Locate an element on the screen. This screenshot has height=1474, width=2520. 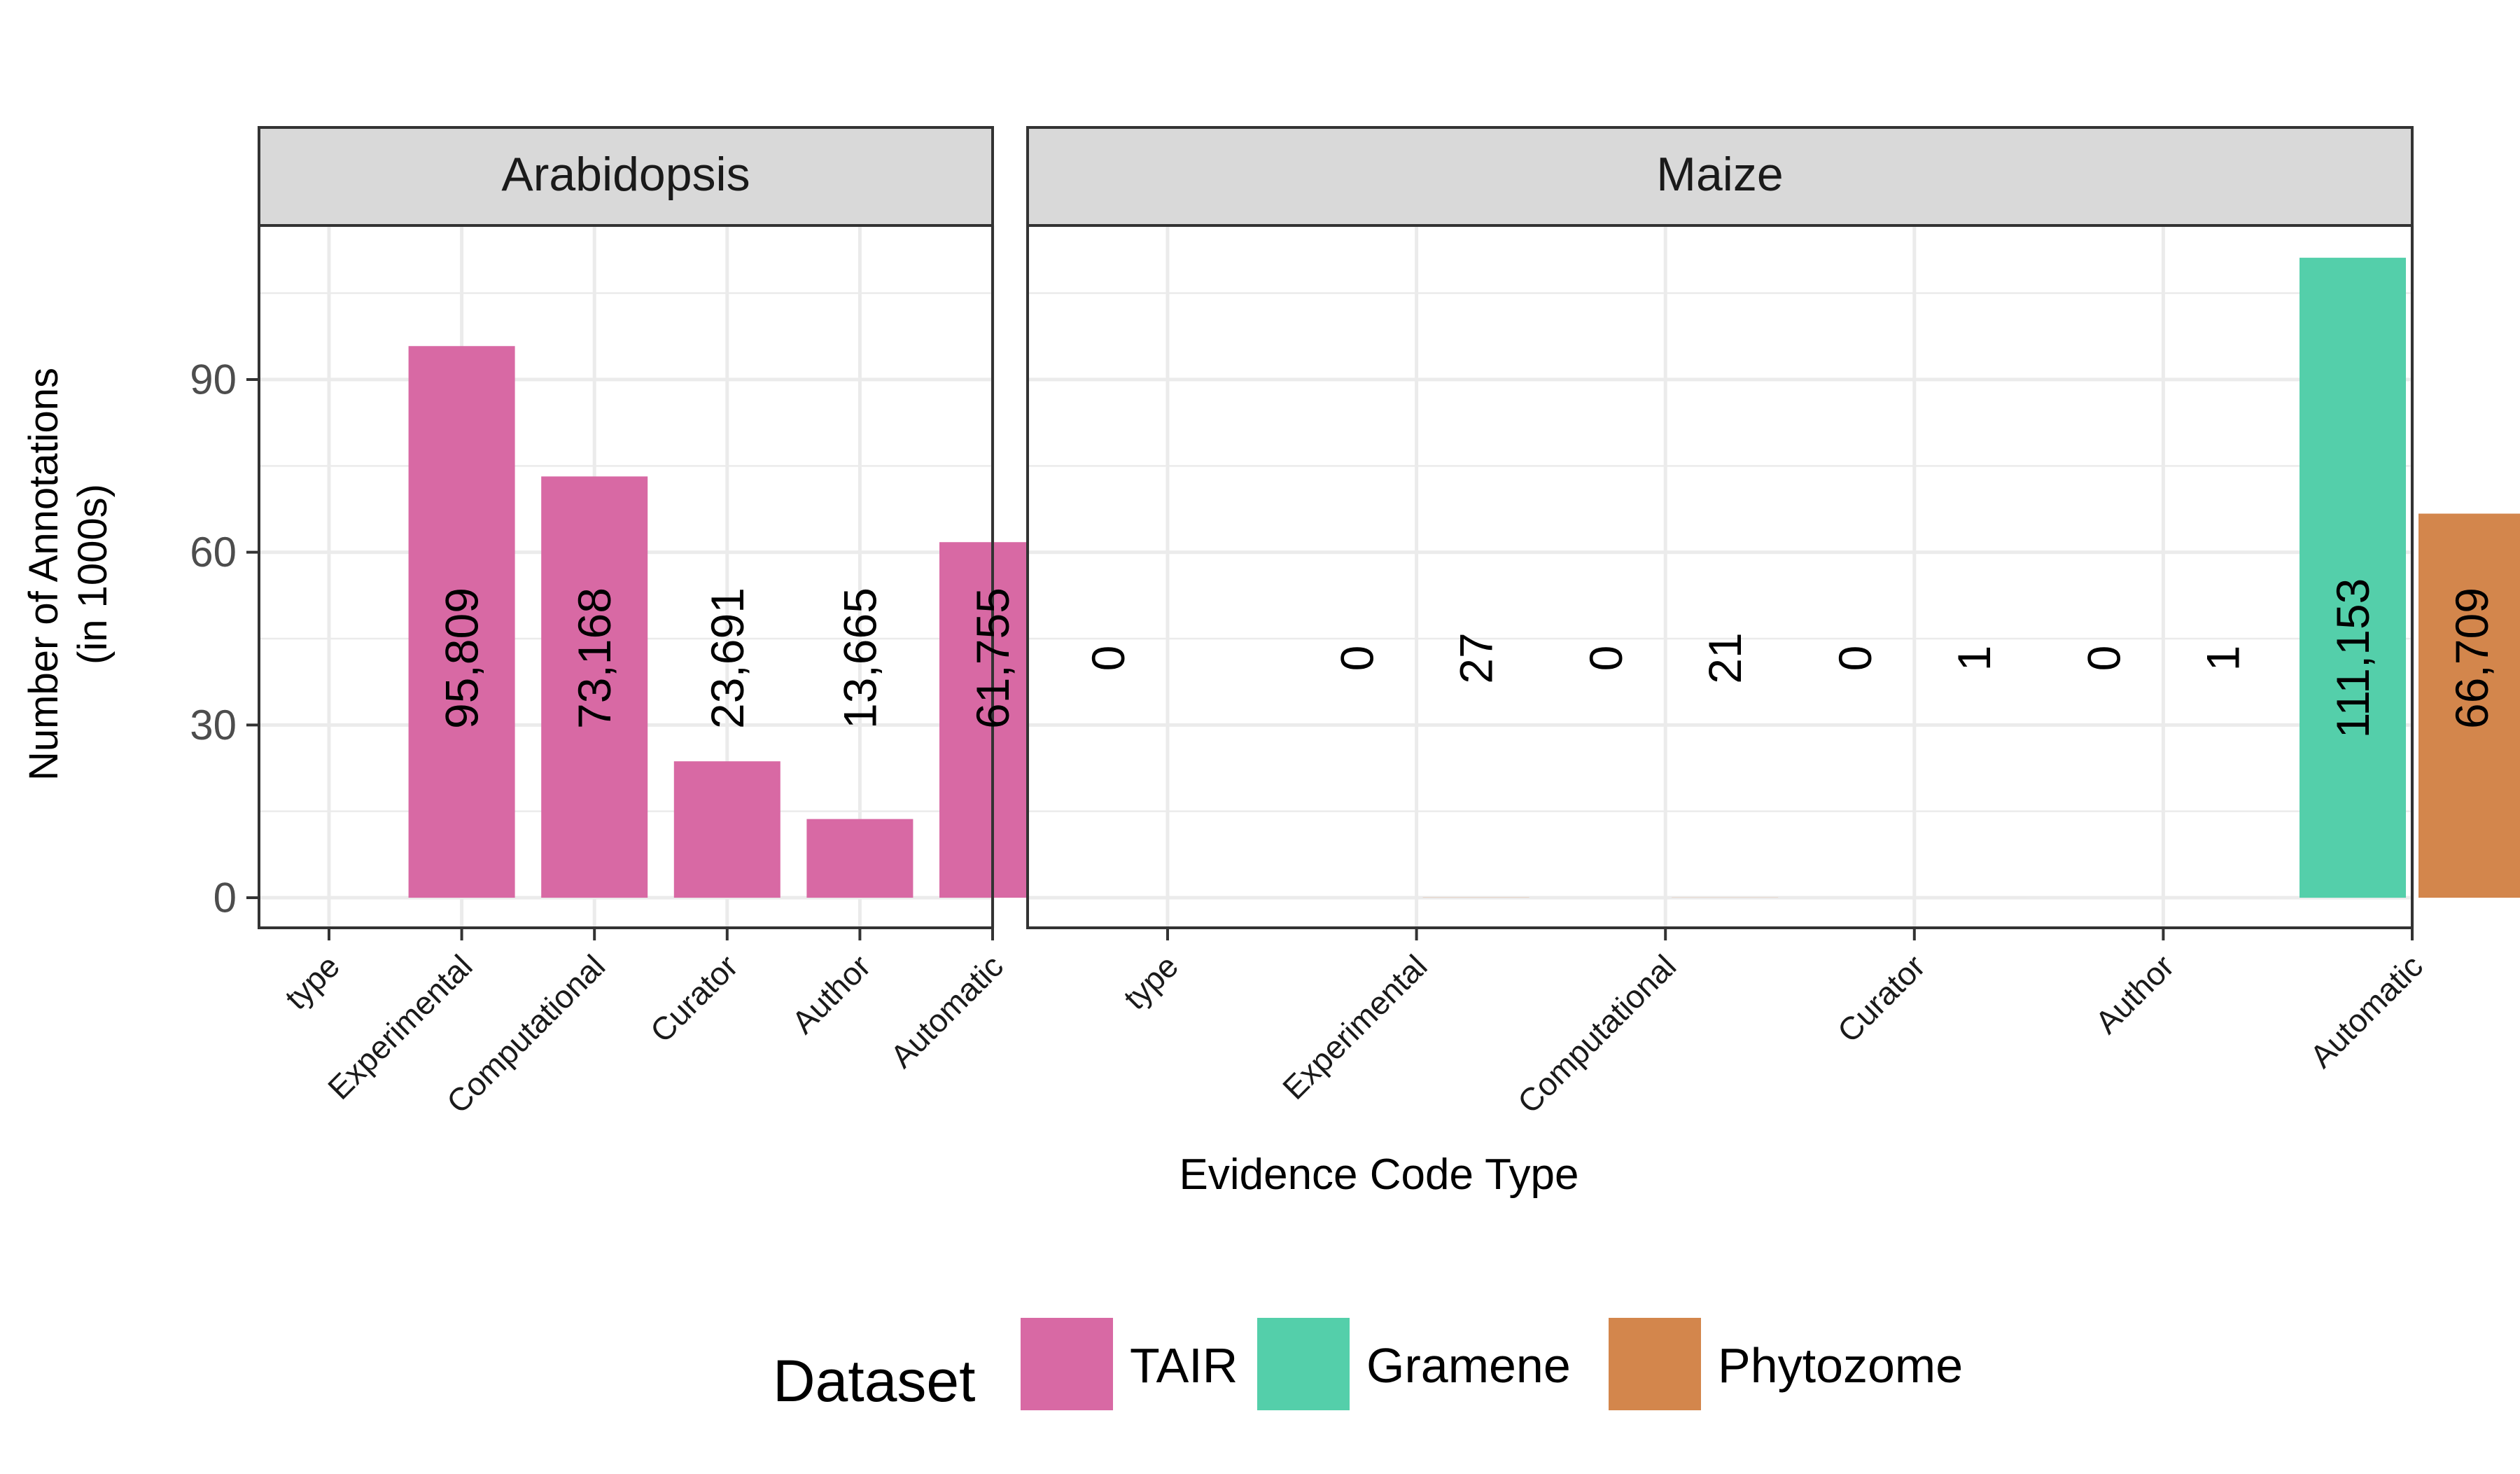
y-tick-label: 0 is located at coordinates (225, 899).